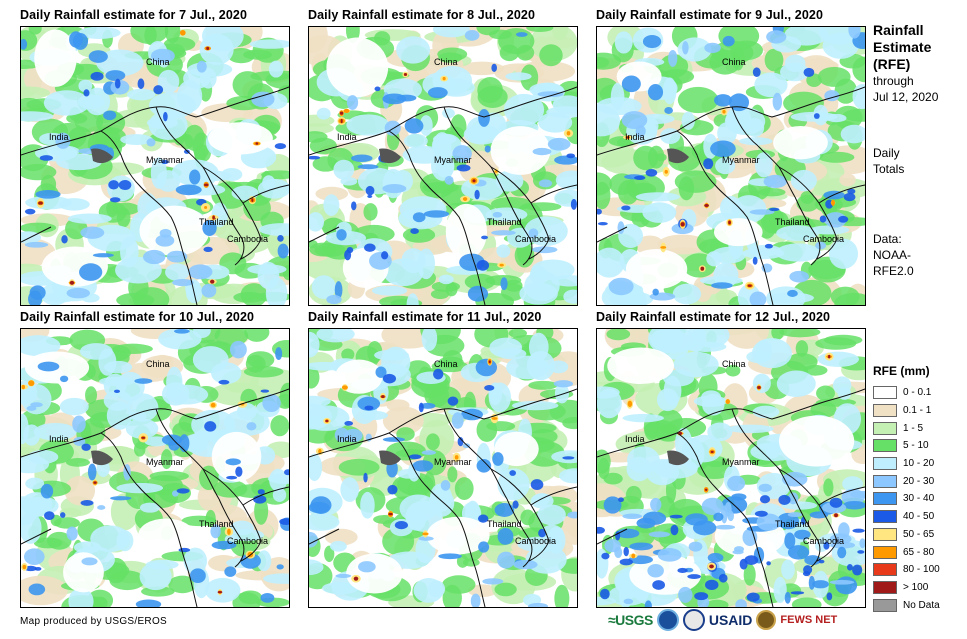 This screenshot has height=639, width=967. What do you see at coordinates (885, 605) in the screenshot?
I see `legend-swatch` at bounding box center [885, 605].